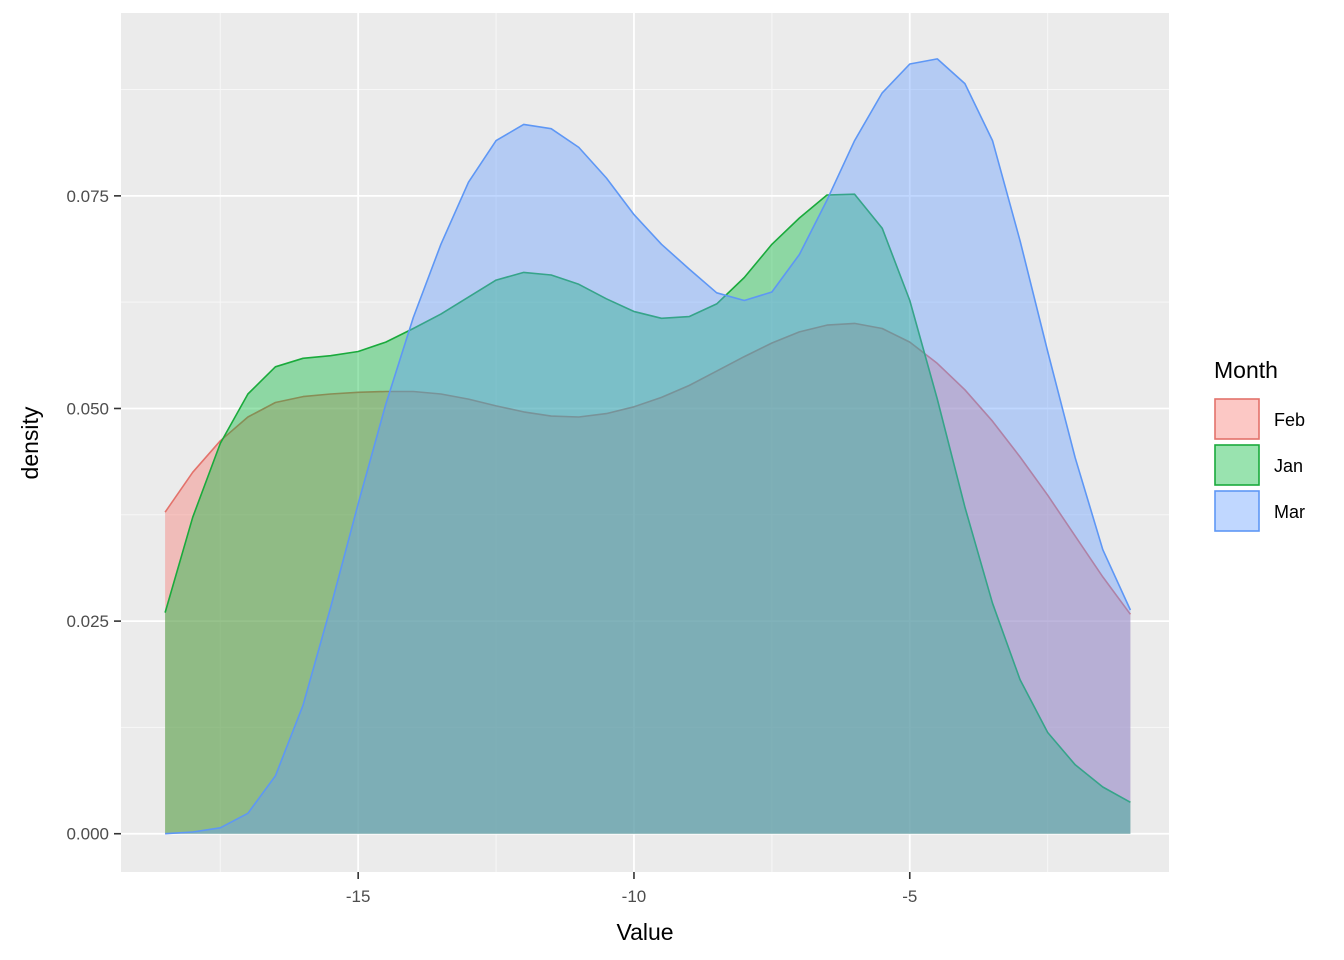  Describe the element at coordinates (1289, 420) in the screenshot. I see `legend-label-feb: Feb` at that location.